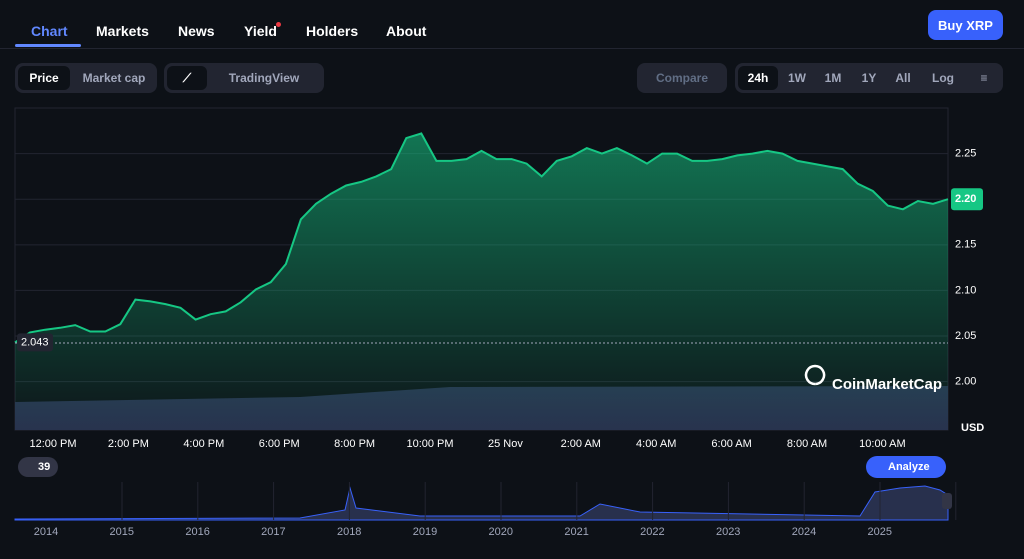 Image resolution: width=1024 pixels, height=559 pixels. I want to click on toggle-option: Price, so click(44, 78).